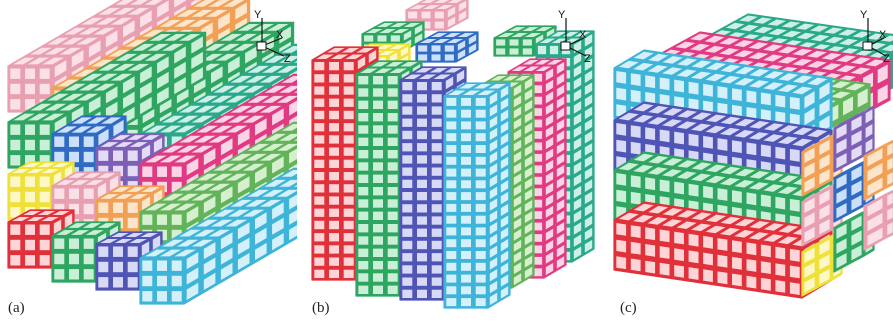 The width and height of the screenshot is (893, 324). What do you see at coordinates (272, 37) in the screenshot?
I see `panel-a-axis-triad: Y X Z` at bounding box center [272, 37].